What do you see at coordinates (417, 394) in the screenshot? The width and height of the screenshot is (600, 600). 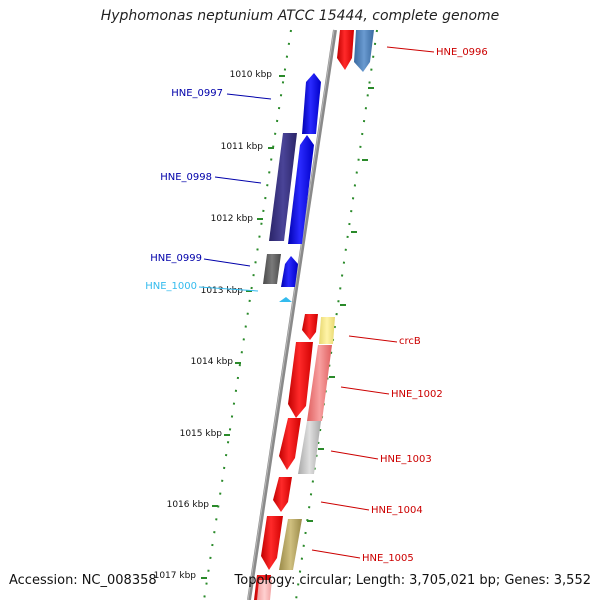 I see `label-hne1002: HNE_1002` at bounding box center [417, 394].